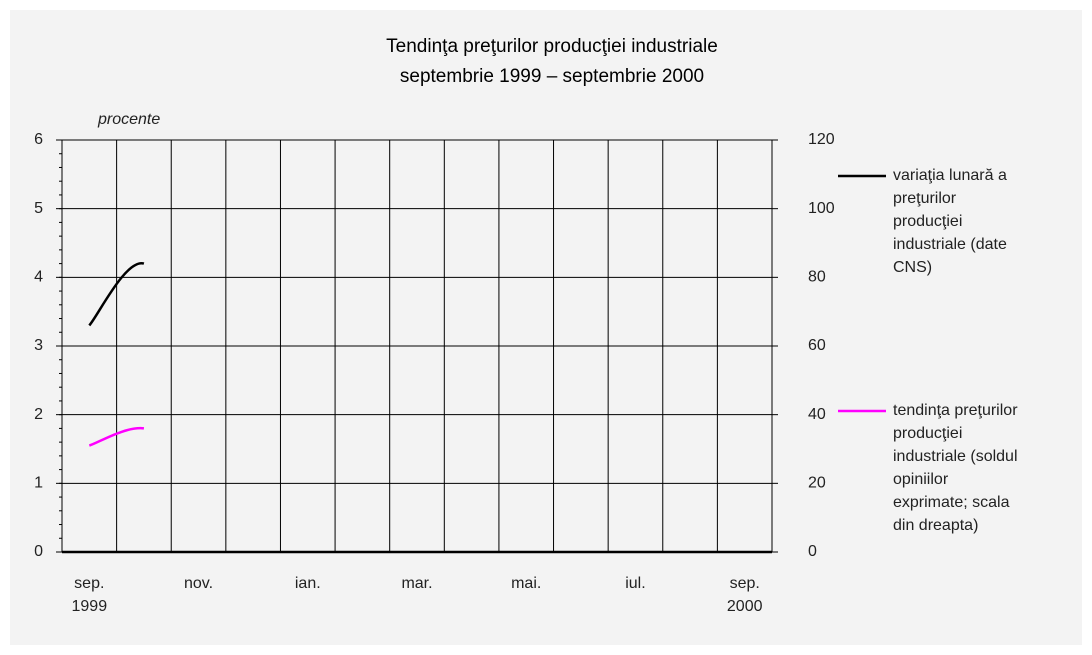 The image size is (1092, 655). I want to click on x-tick-label: ian., so click(307, 583).